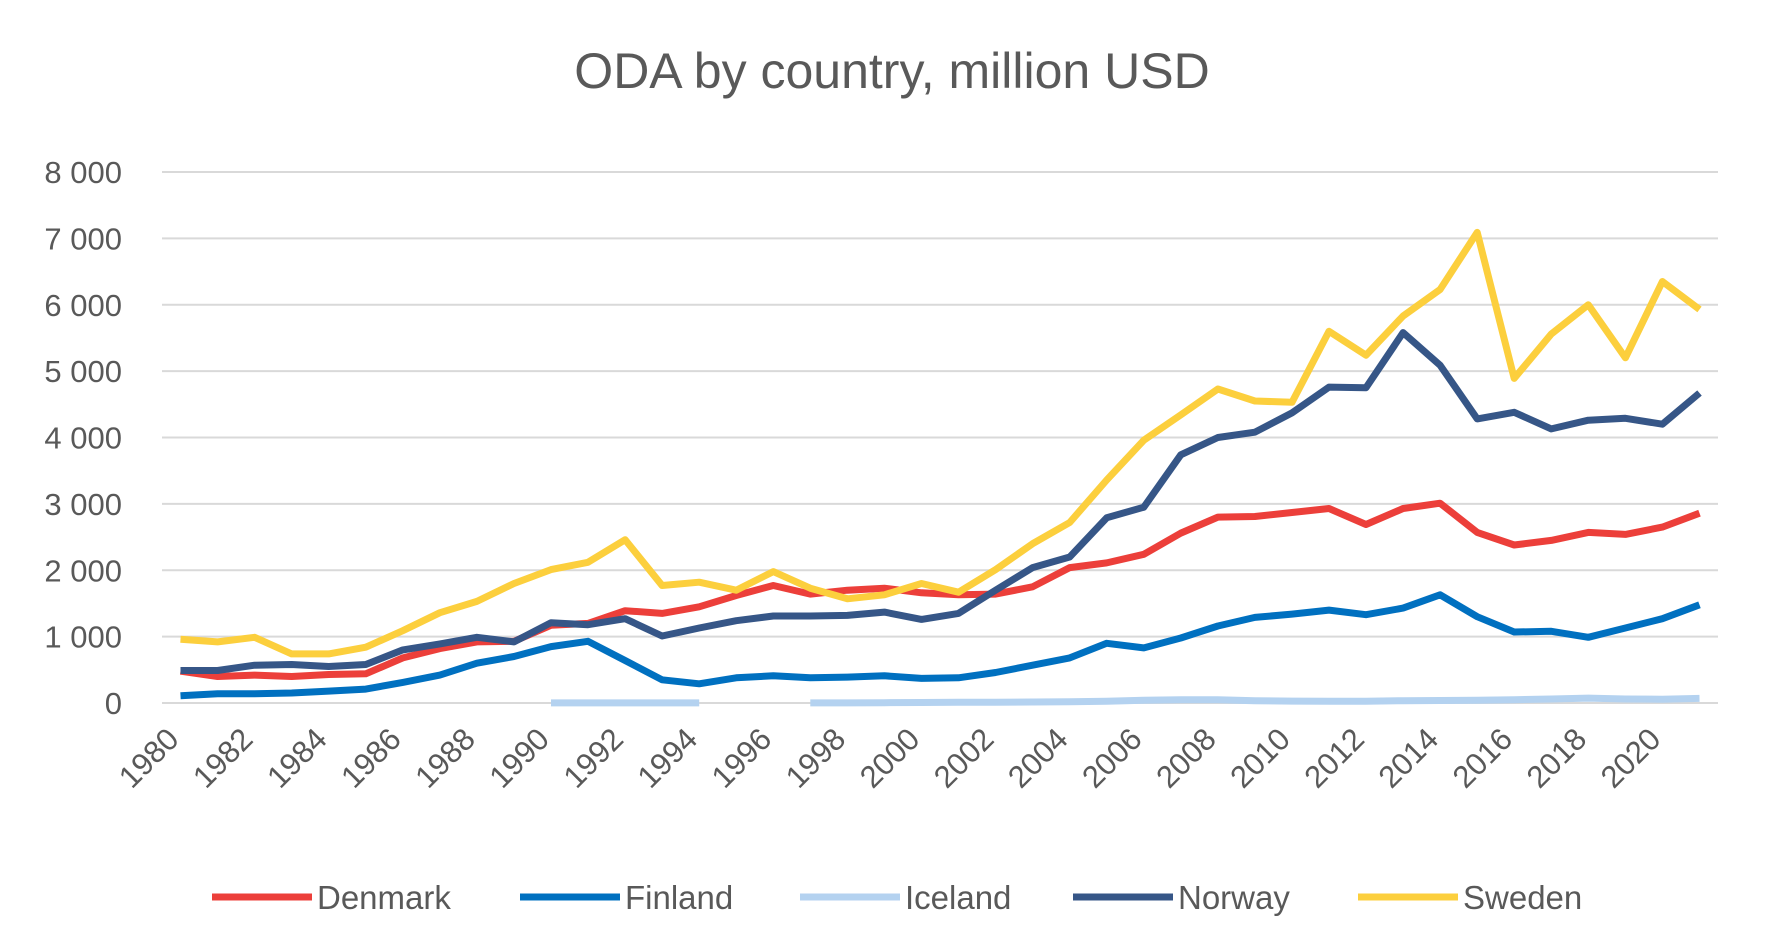 The width and height of the screenshot is (1769, 952). What do you see at coordinates (1112, 758) in the screenshot?
I see `x-tick-label: 2006` at bounding box center [1112, 758].